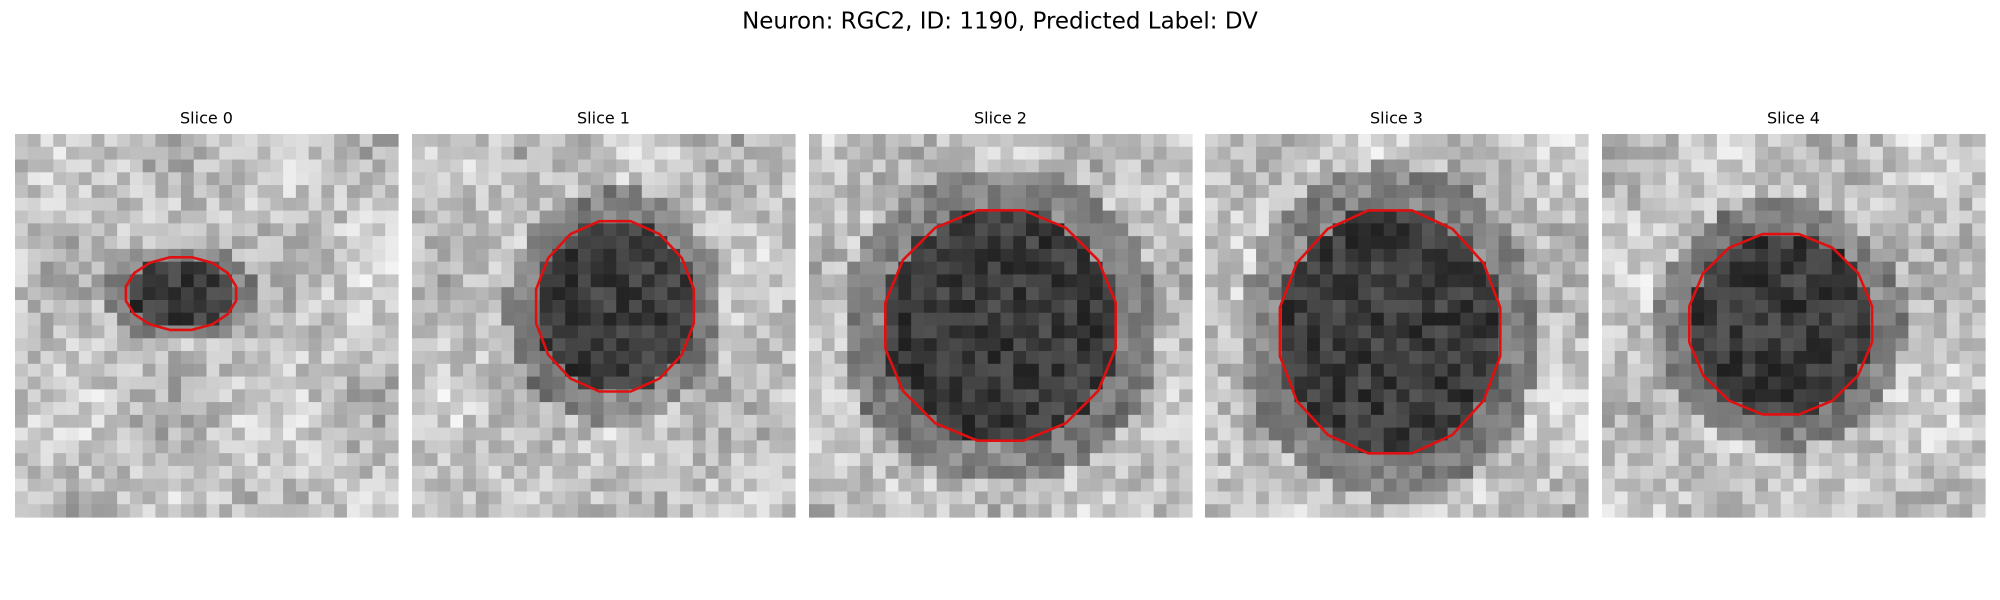  I want to click on slice-image, so click(1001, 326).